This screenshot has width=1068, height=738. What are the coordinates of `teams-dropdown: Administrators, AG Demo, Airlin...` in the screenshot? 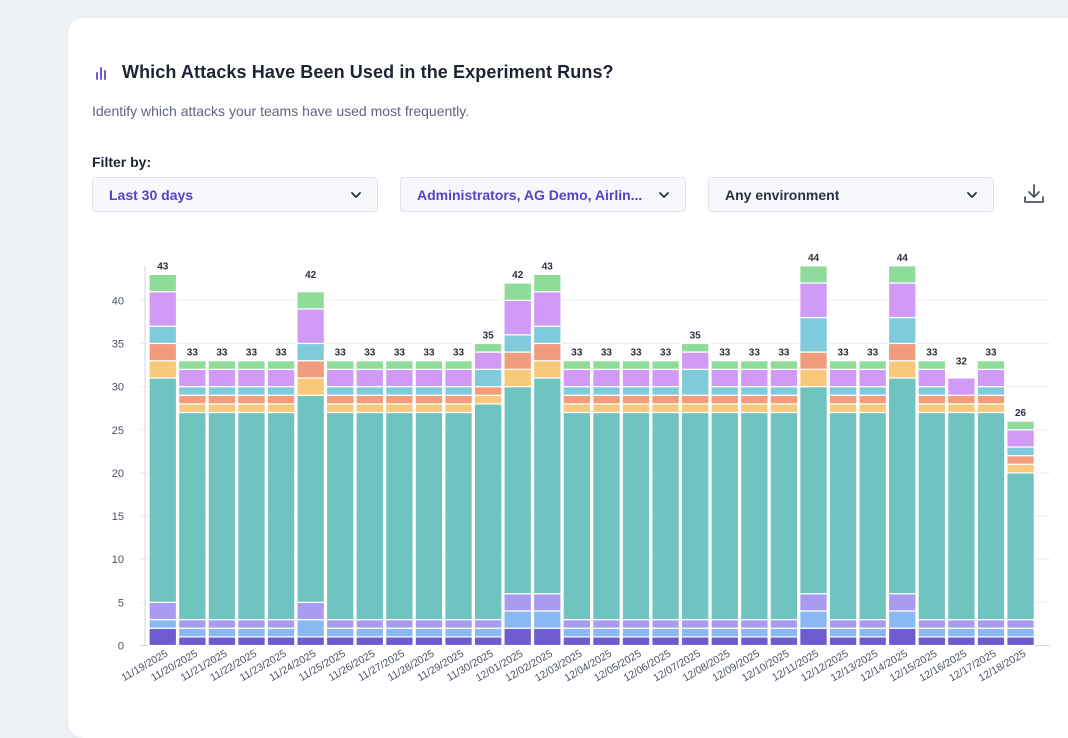 It's located at (543, 194).